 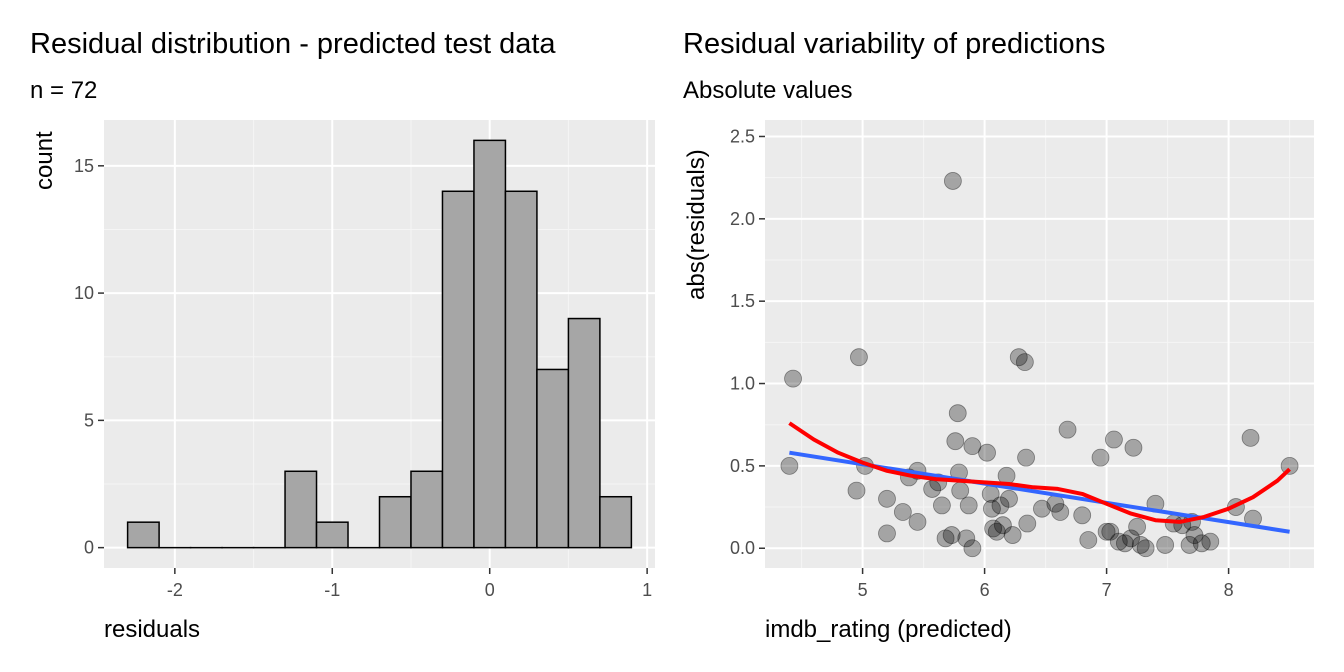 What do you see at coordinates (175, 590) in the screenshot?
I see `x-tick-label: -2` at bounding box center [175, 590].